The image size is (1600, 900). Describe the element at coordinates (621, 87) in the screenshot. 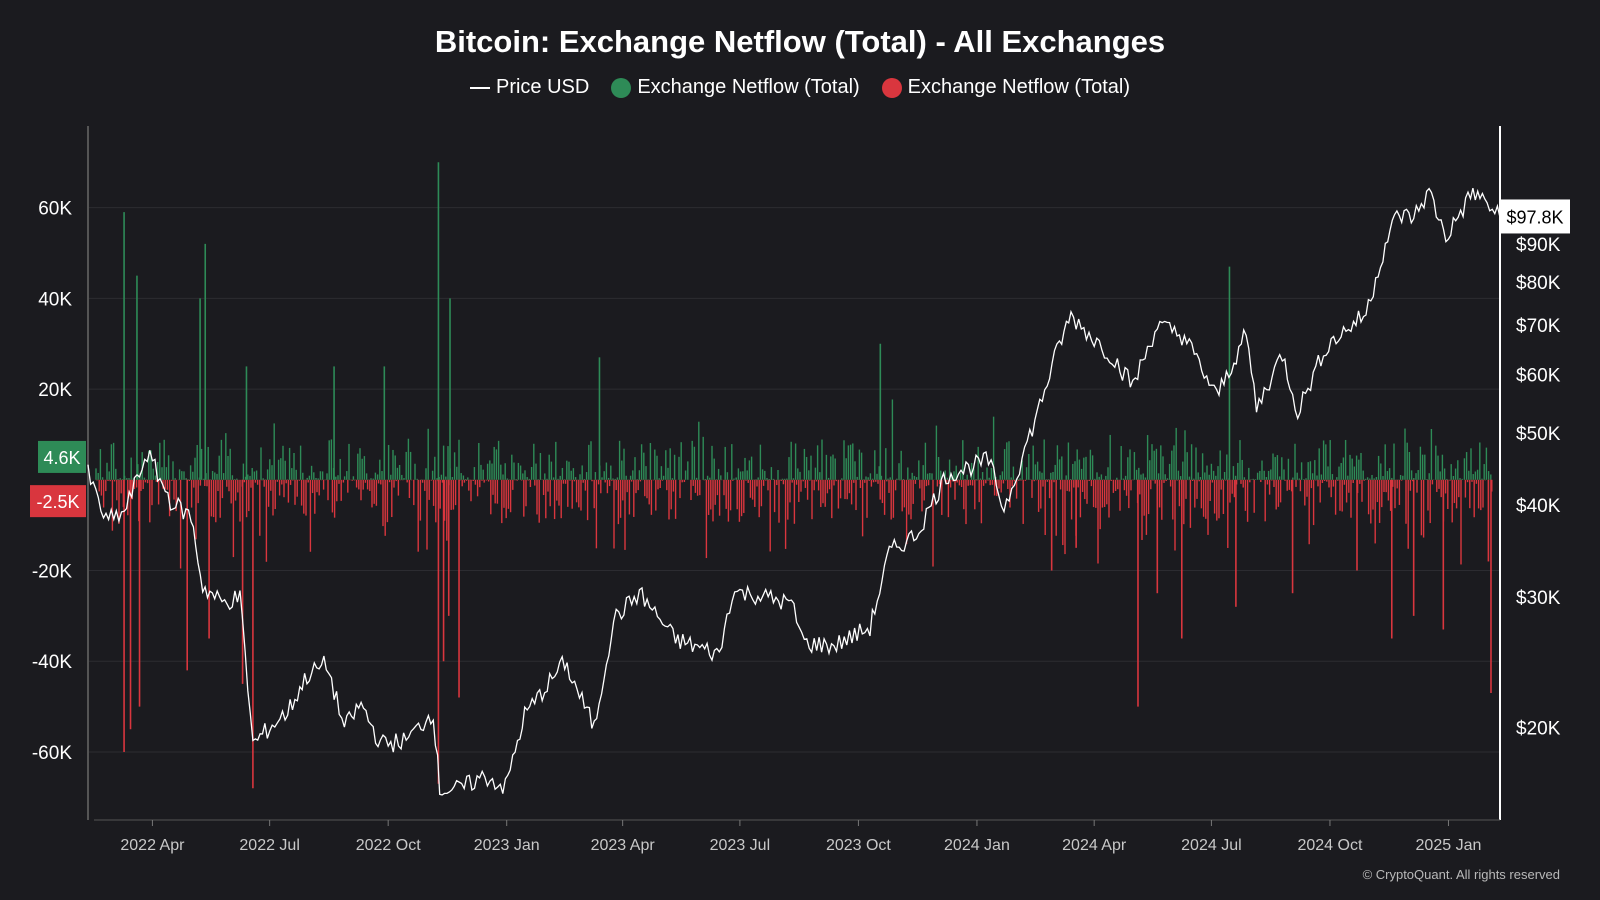

I see `legend-dot-green` at that location.